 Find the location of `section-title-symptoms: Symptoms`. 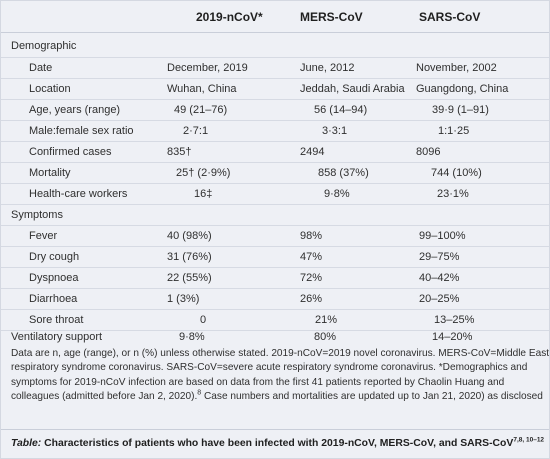

section-title-symptoms: Symptoms is located at coordinates (37, 215).